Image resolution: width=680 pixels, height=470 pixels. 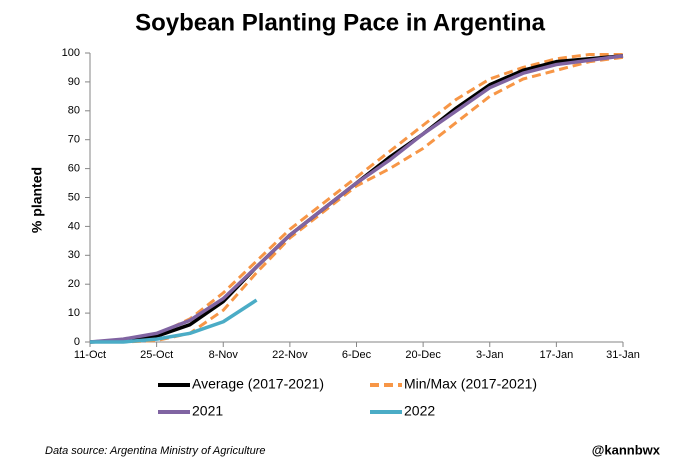 What do you see at coordinates (623, 355) in the screenshot?
I see `x-tick-label: 31-Jan` at bounding box center [623, 355].